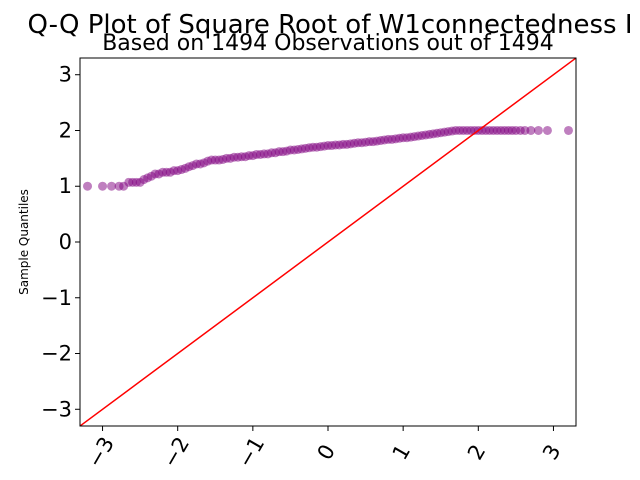 This screenshot has width=640, height=480. What do you see at coordinates (65, 130) in the screenshot?
I see `y-tick-label-5: 2` at bounding box center [65, 130].